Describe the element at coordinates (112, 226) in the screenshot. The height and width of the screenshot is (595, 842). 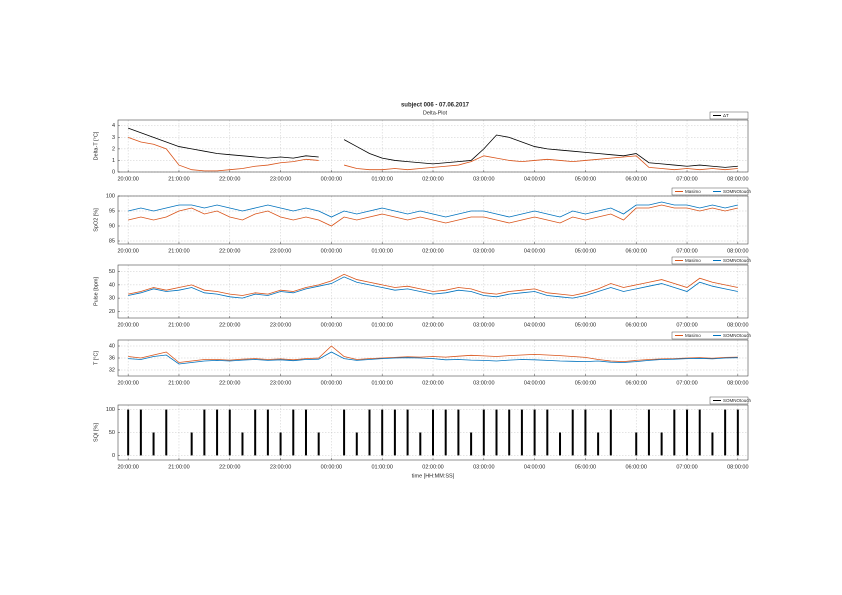
I see `y-tick-label: 90` at that location.